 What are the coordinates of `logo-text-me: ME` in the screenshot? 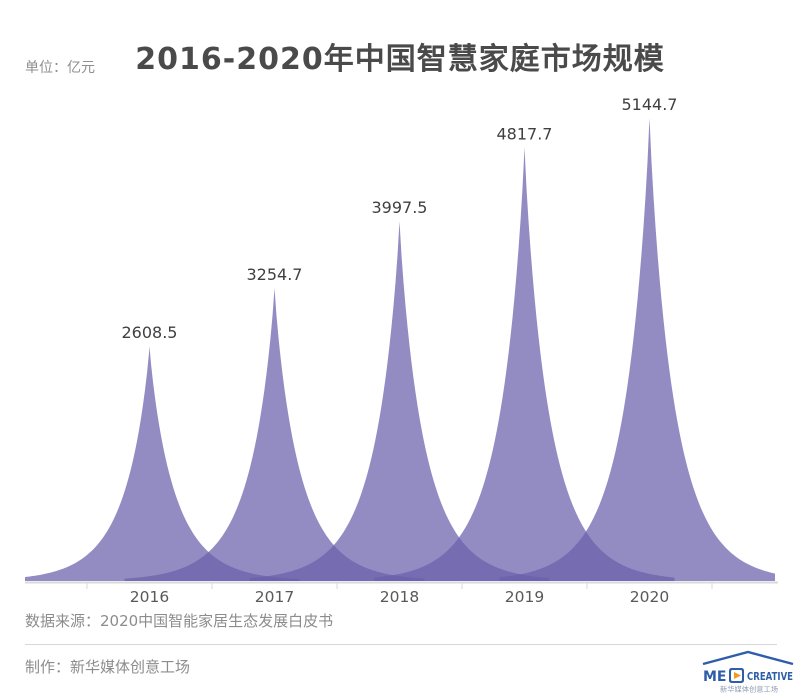 It's located at (715, 677).